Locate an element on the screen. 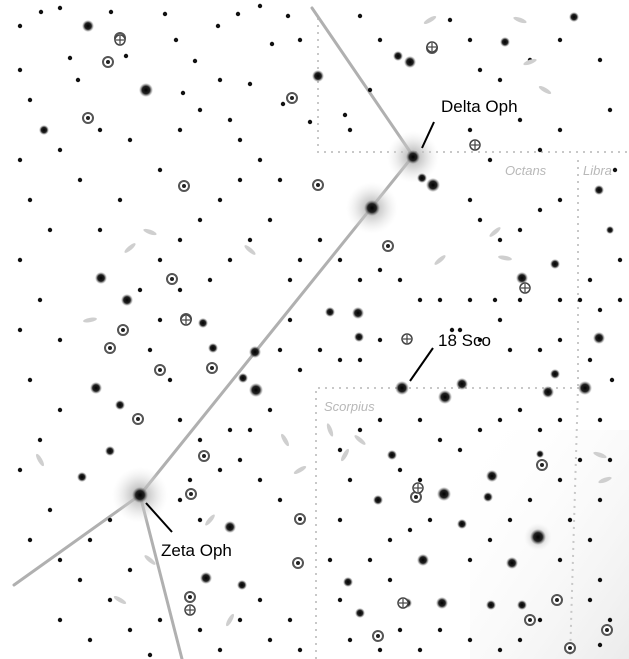  line-delta-top is located at coordinates (362, 82).